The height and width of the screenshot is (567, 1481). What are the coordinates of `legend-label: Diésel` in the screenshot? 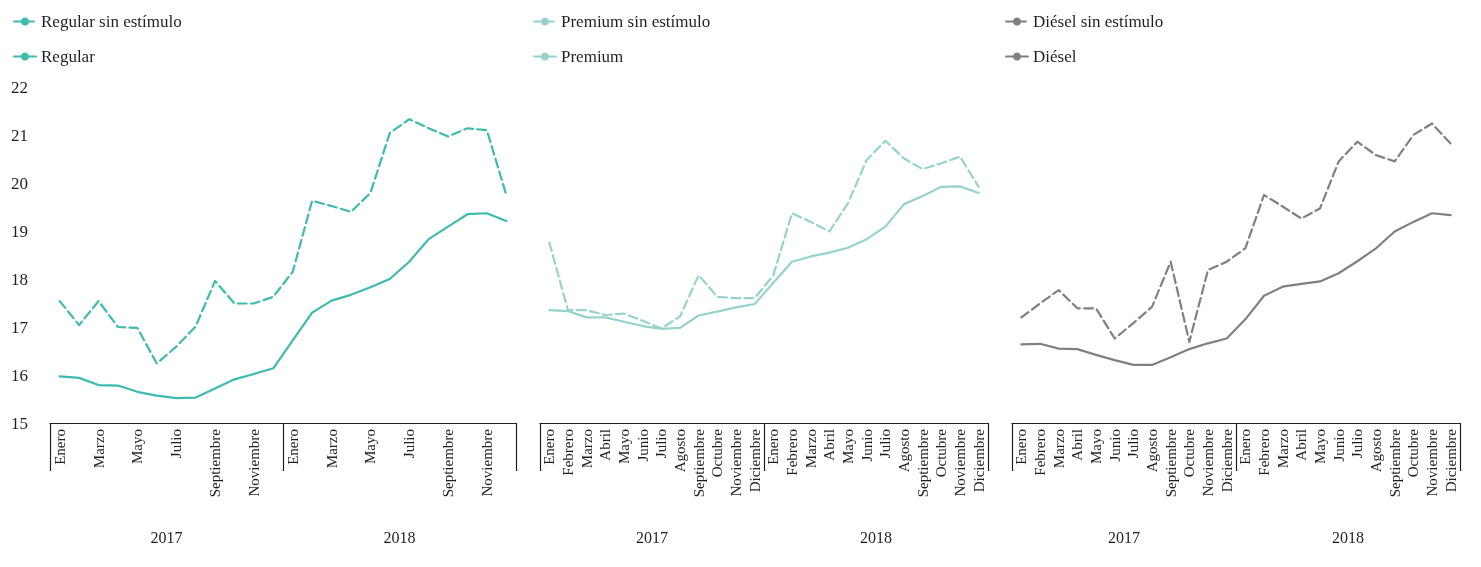 It's located at (1055, 56).